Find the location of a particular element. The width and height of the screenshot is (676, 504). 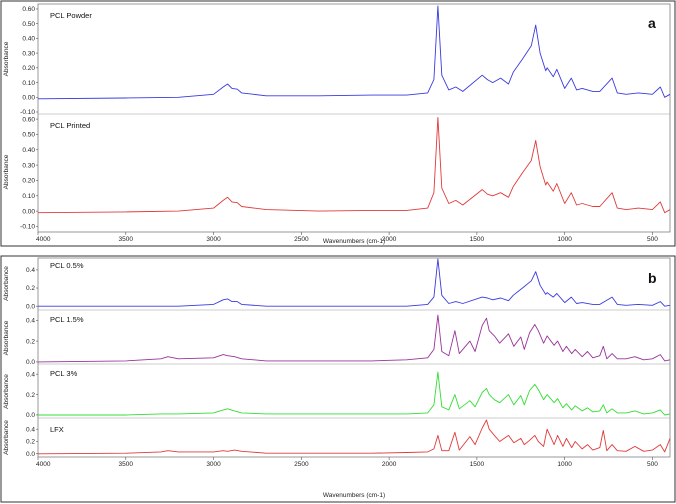

panel-pcl-0-5: 0.4 0.2 0.0 Absorbance PCL 0.5% is located at coordinates (337, 284).